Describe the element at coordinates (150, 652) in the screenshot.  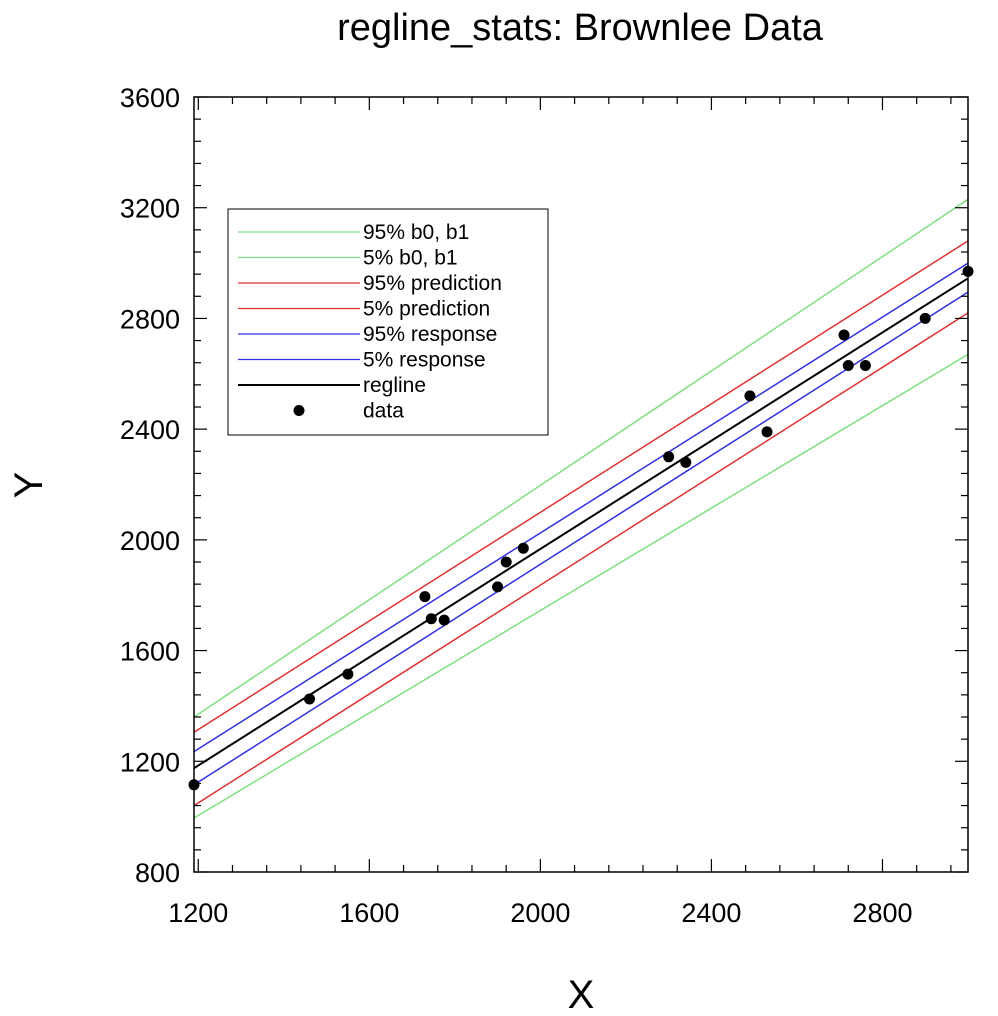
I see `y-tick-label: 1600` at that location.